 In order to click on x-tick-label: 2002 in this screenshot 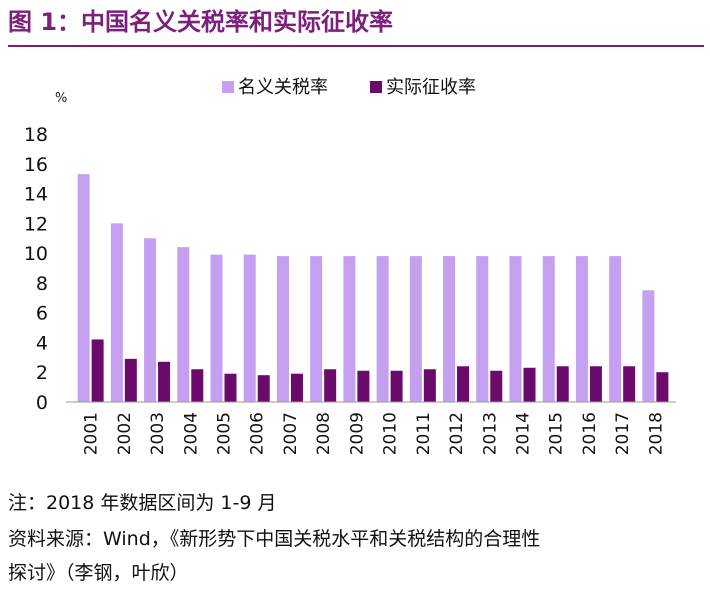, I will do `click(125, 433)`.